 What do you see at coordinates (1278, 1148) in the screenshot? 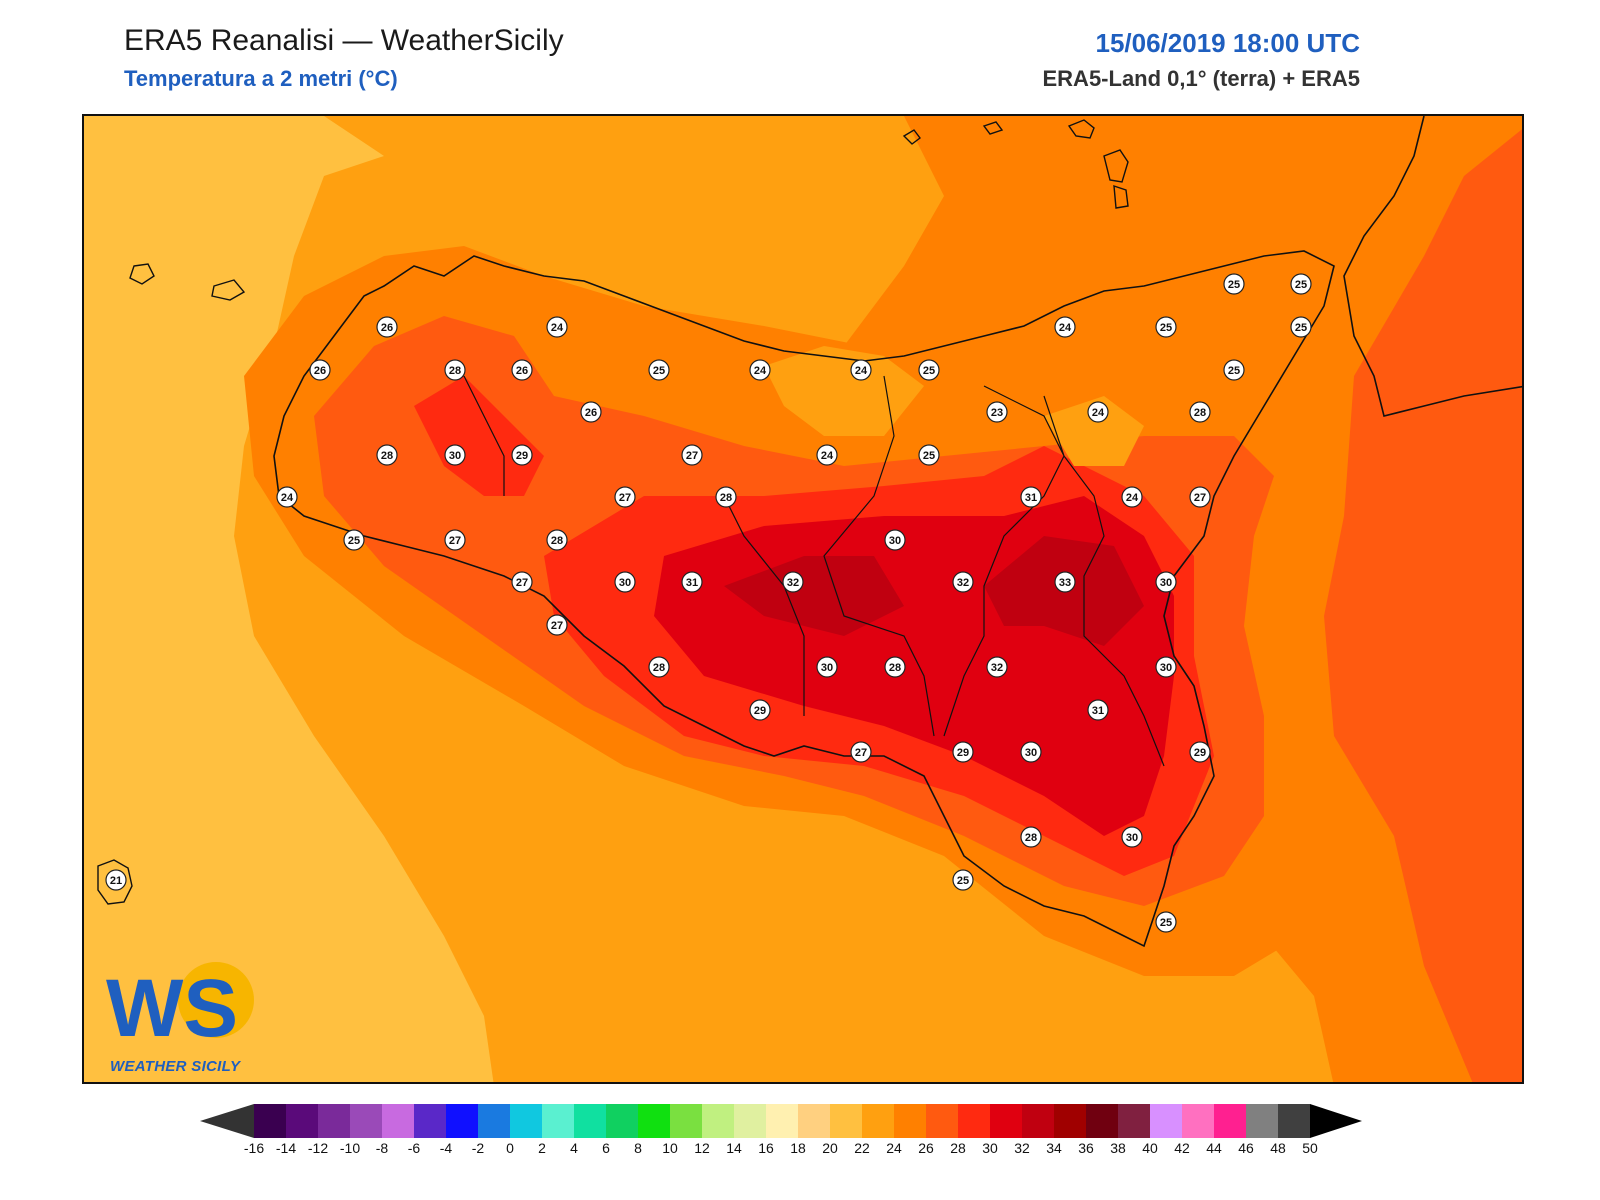
I see `colorbar-tick-label: 48` at bounding box center [1278, 1148].